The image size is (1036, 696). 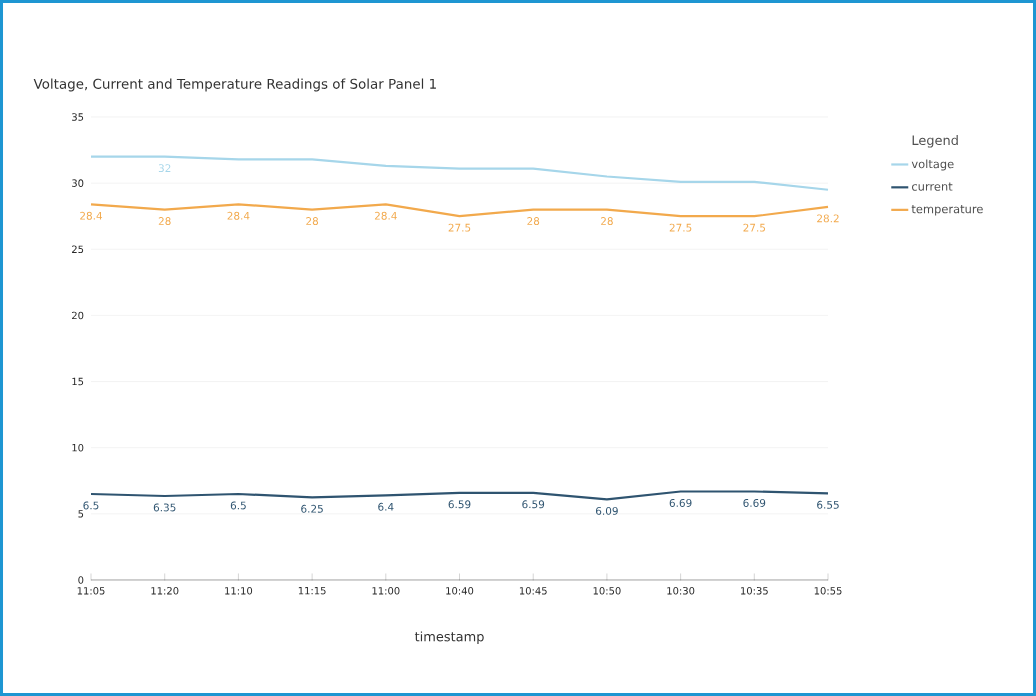 I want to click on x-tick-label: 11:10, so click(x=239, y=590).